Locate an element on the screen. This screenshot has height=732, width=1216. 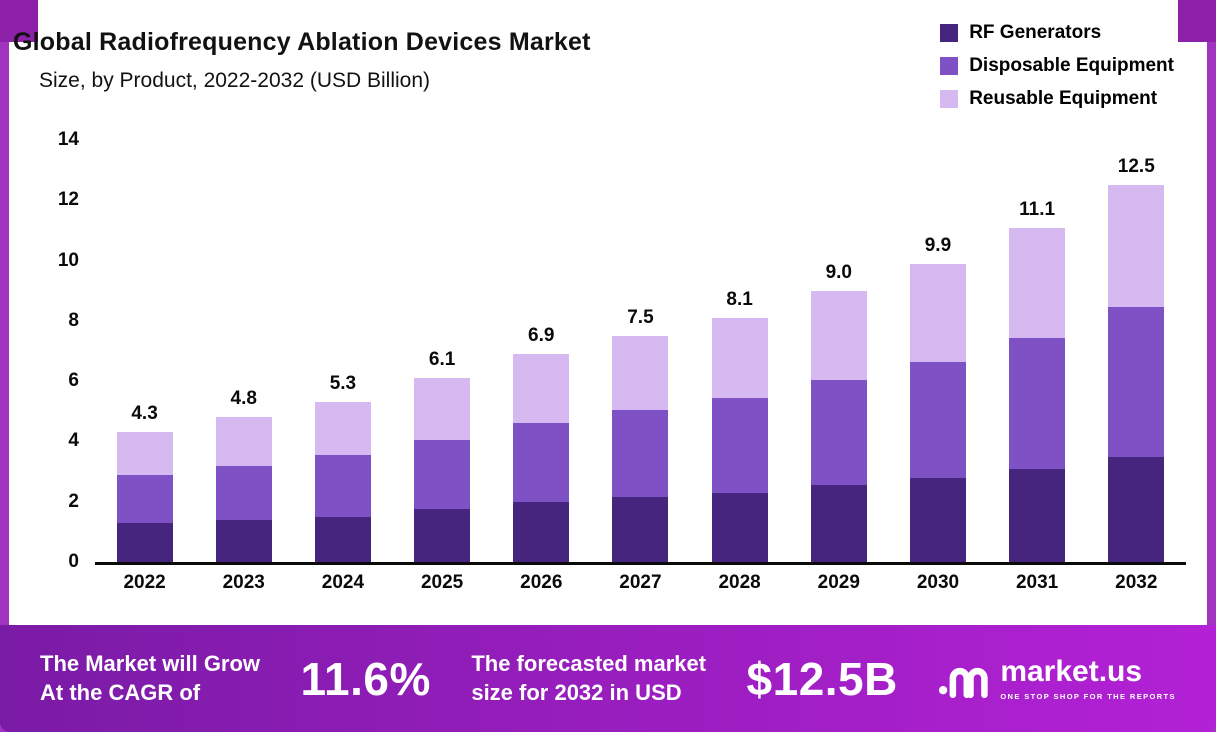
segment-reusable-equipment-2023 is located at coordinates (243, 441).